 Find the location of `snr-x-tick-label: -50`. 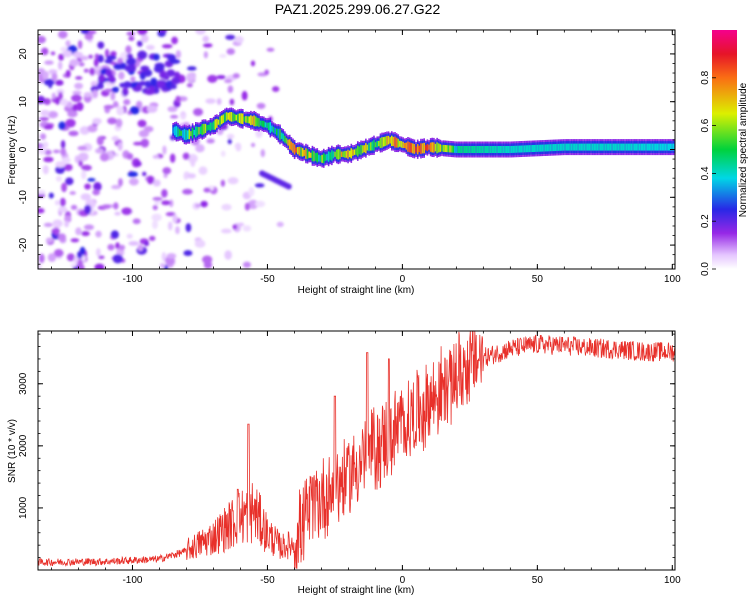

snr-x-tick-label: -50 is located at coordinates (267, 580).